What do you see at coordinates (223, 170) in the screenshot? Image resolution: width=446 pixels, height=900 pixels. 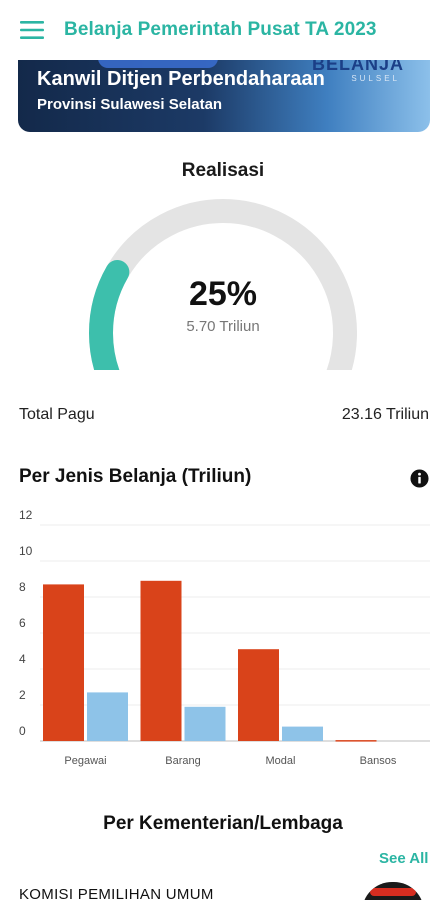 I see `realisasi-title: Realisasi` at bounding box center [223, 170].